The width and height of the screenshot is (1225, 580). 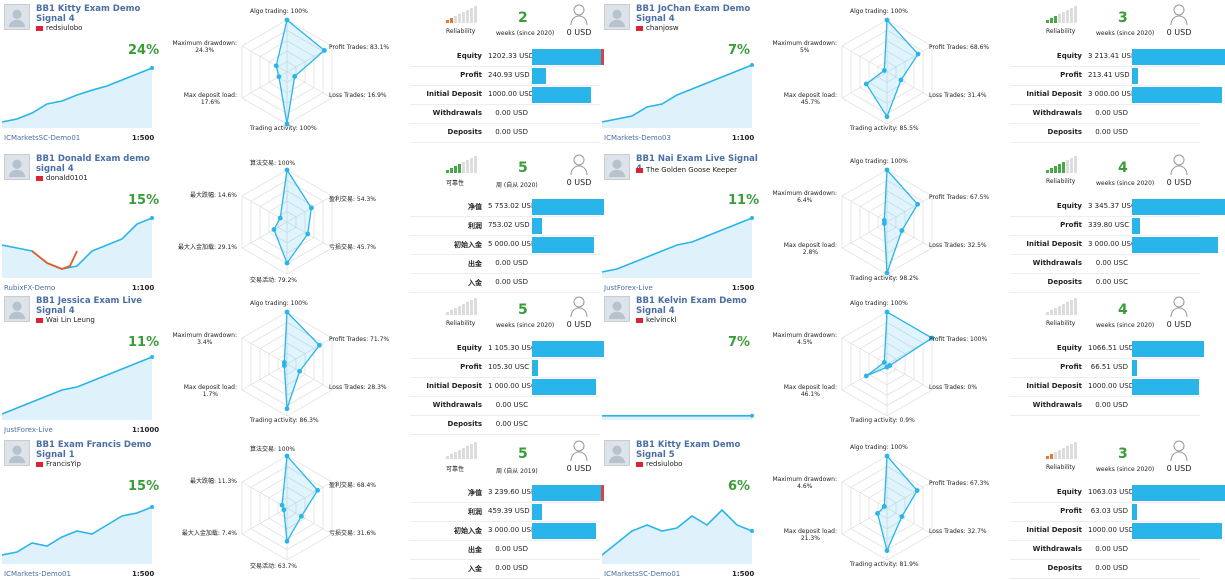 What do you see at coordinates (693, 14) in the screenshot?
I see `signal-title: BB1 JoChan Exam Demo Signal 4` at bounding box center [693, 14].